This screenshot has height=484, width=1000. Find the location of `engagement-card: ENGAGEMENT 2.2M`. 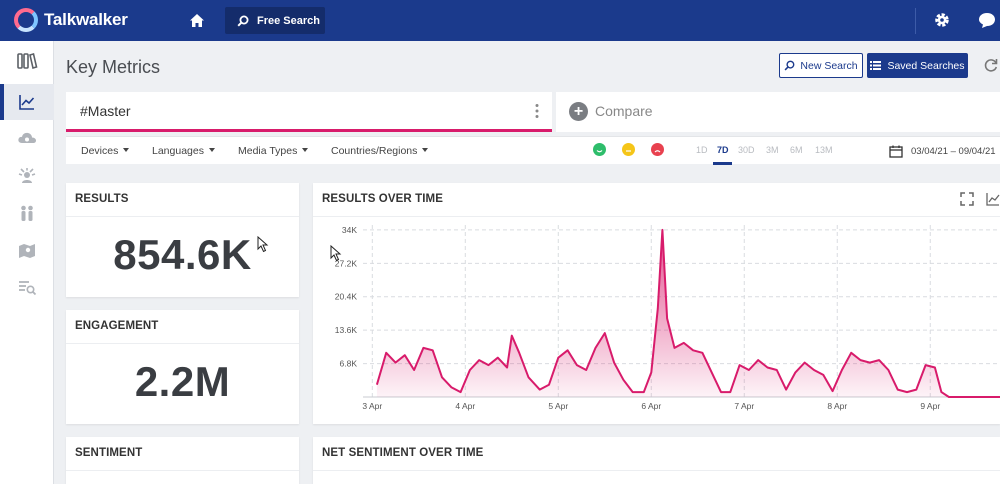

engagement-card: ENGAGEMENT 2.2M is located at coordinates (182, 367).